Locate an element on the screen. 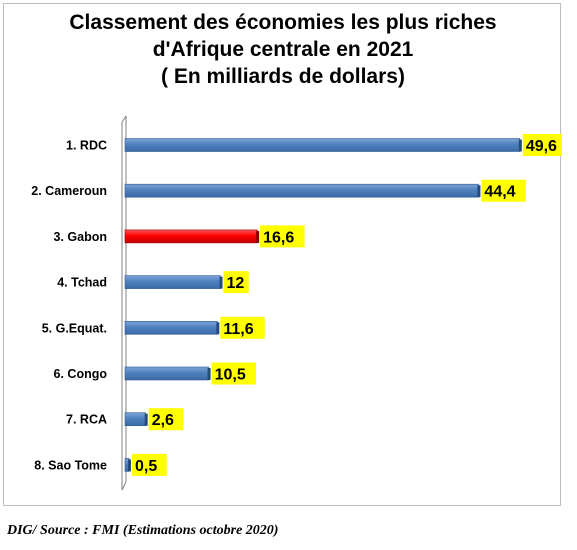 The height and width of the screenshot is (550, 577). category-label: 7. RCA is located at coordinates (86, 420).